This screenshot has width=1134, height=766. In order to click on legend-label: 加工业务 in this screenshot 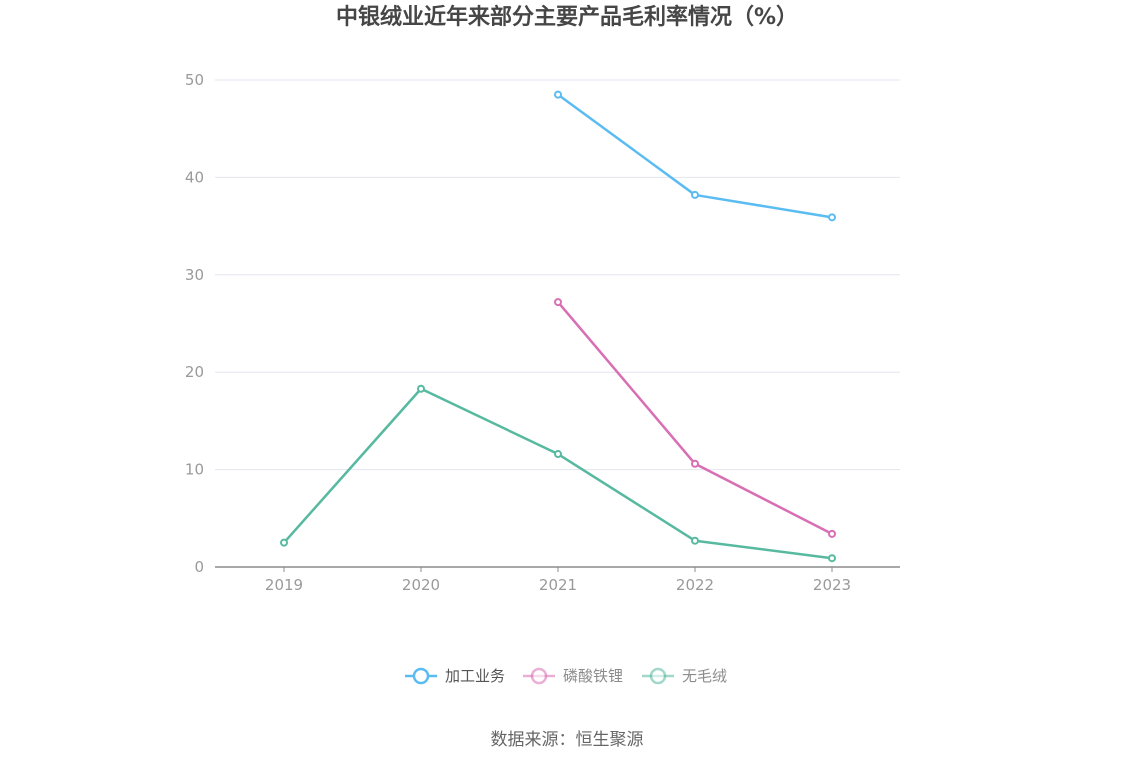, I will do `click(475, 676)`.